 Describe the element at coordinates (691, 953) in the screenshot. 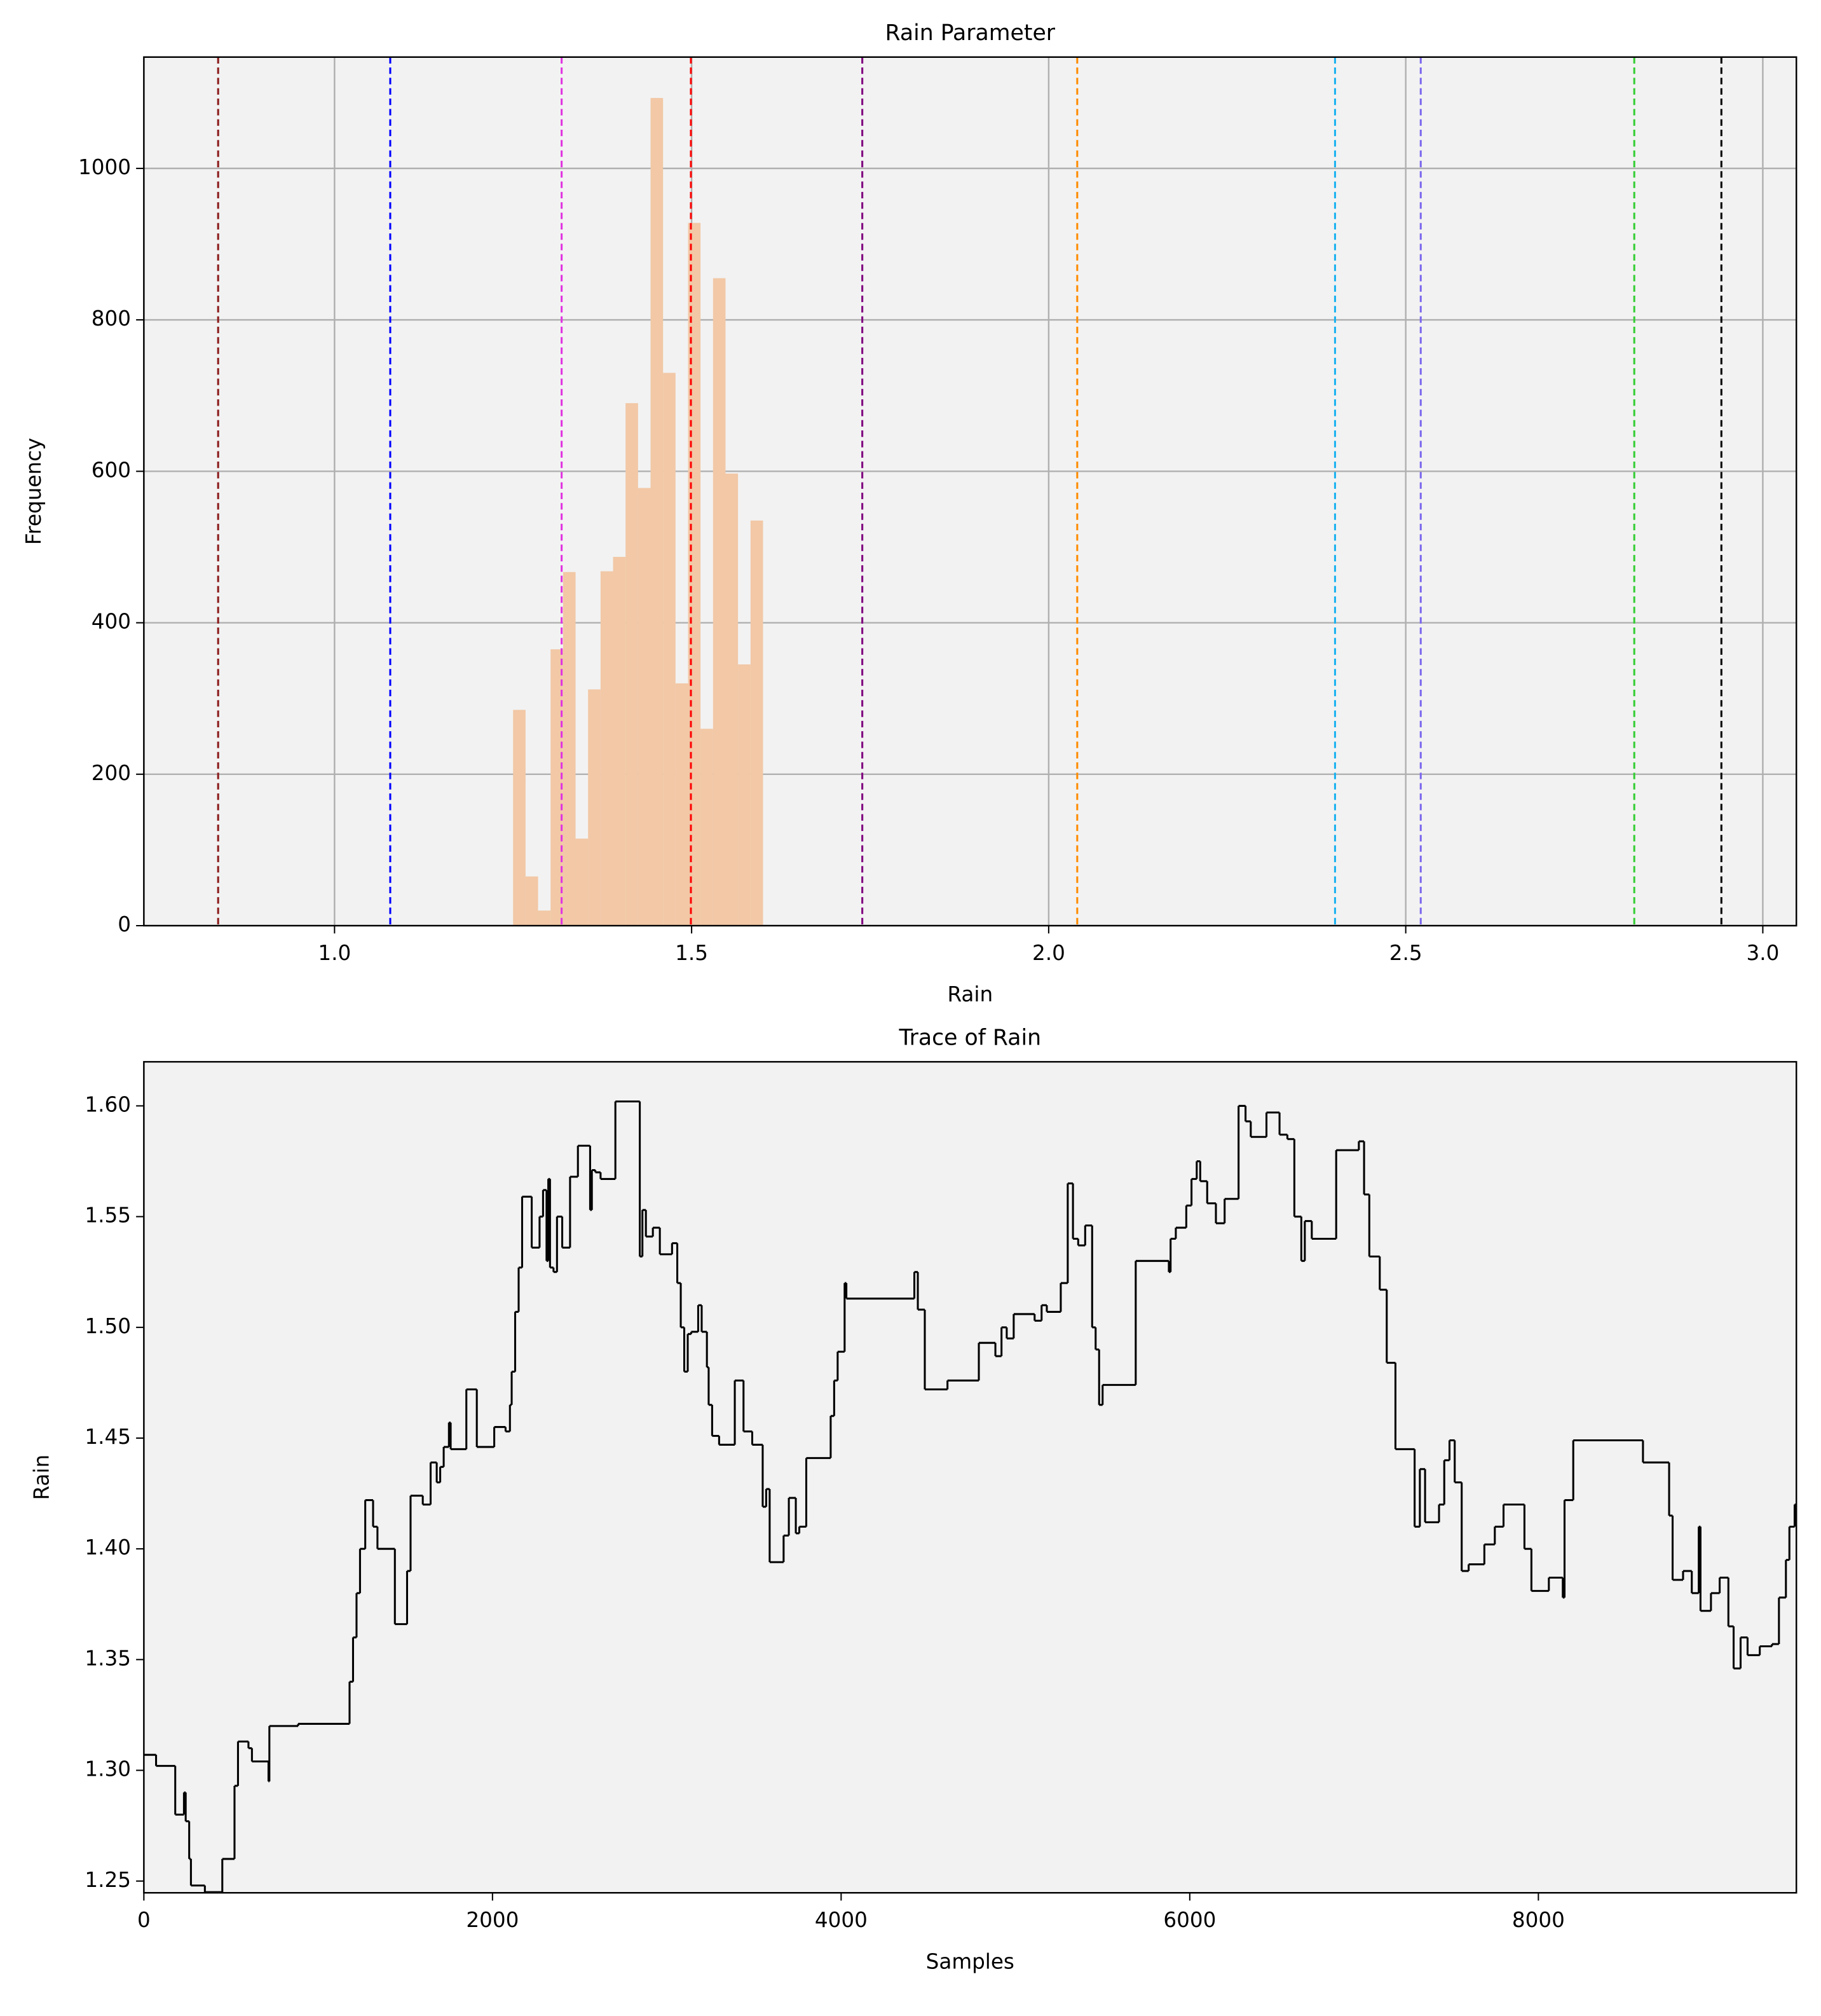

I see `x-tick-label: 1.5` at that location.